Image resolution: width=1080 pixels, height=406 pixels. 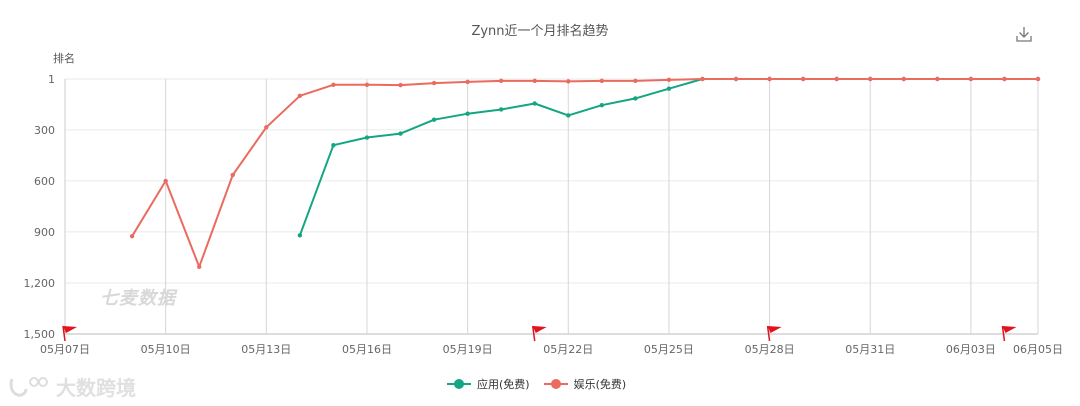 I want to click on x-tick-label: 06月05日, so click(x=1038, y=349).